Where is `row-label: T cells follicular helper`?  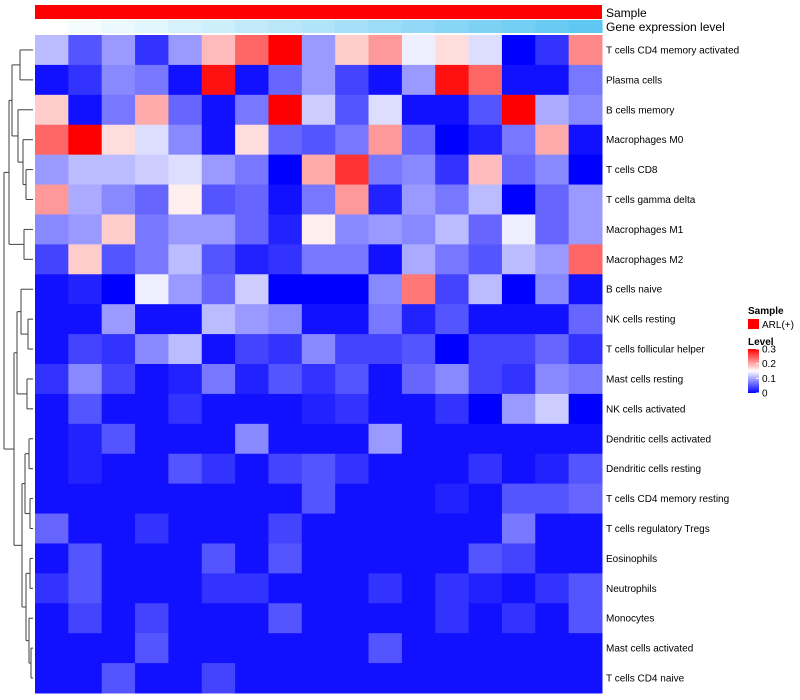
row-label: T cells follicular helper is located at coordinates (655, 350).